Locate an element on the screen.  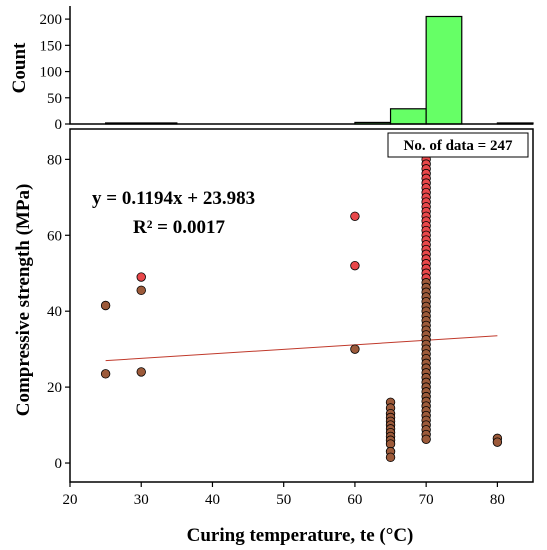
regression-line is located at coordinates (301, 348).